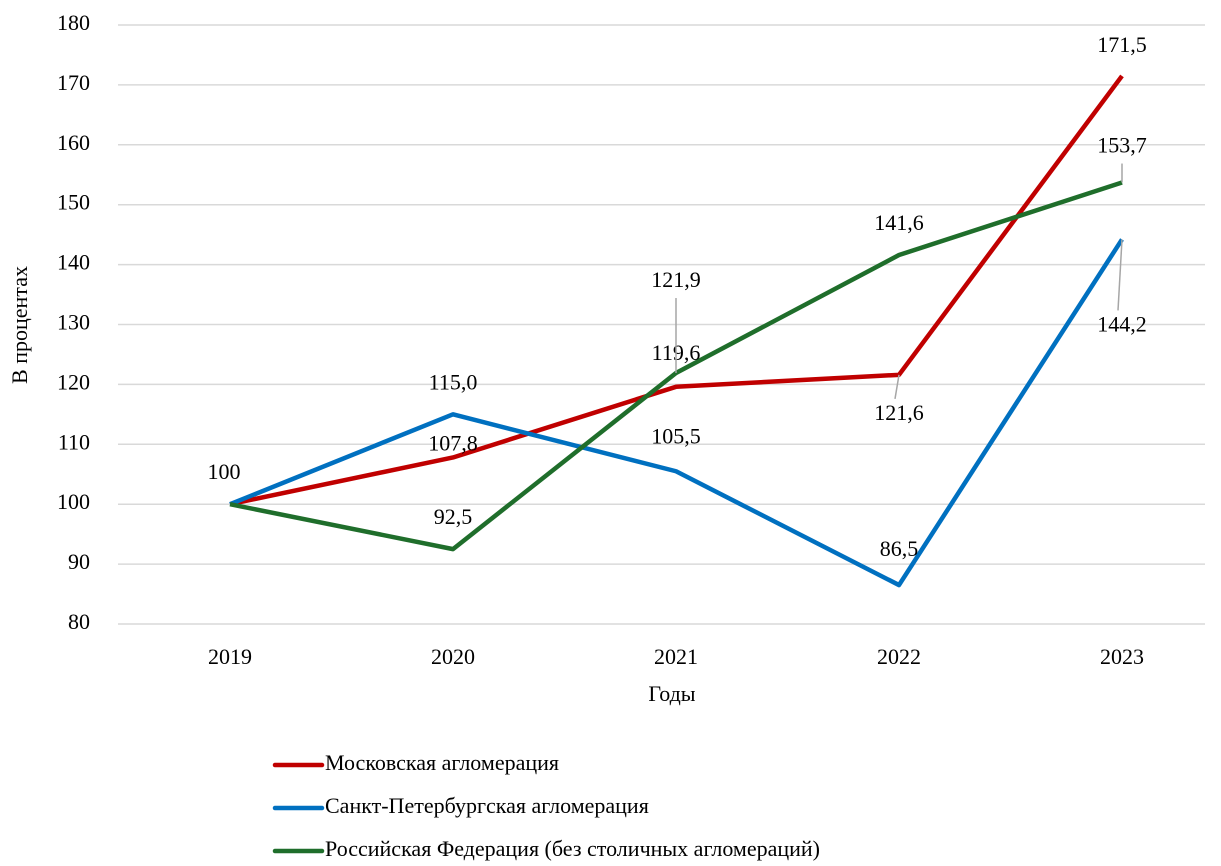 The height and width of the screenshot is (866, 1221). Describe the element at coordinates (899, 412) in the screenshot. I see `data-label: 121,6` at that location.